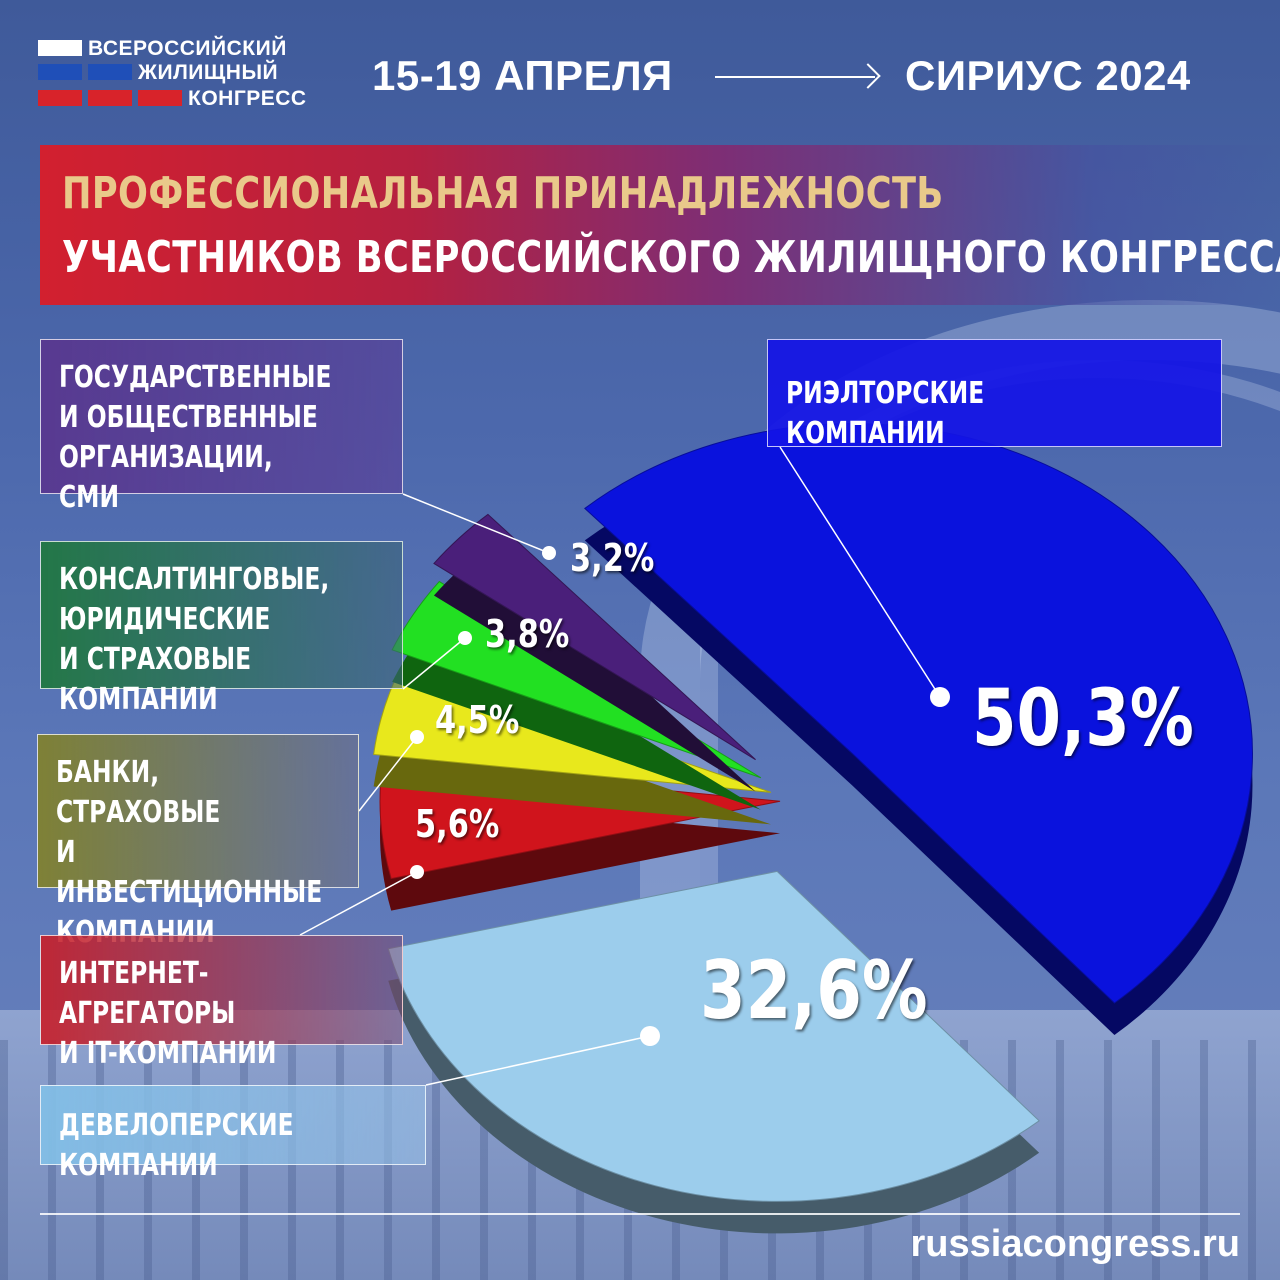 The height and width of the screenshot is (1280, 1280). Describe the element at coordinates (994, 395) in the screenshot. I see `label-realtors: РИЭЛТОРСКИЕ КОМПАНИИ` at that location.